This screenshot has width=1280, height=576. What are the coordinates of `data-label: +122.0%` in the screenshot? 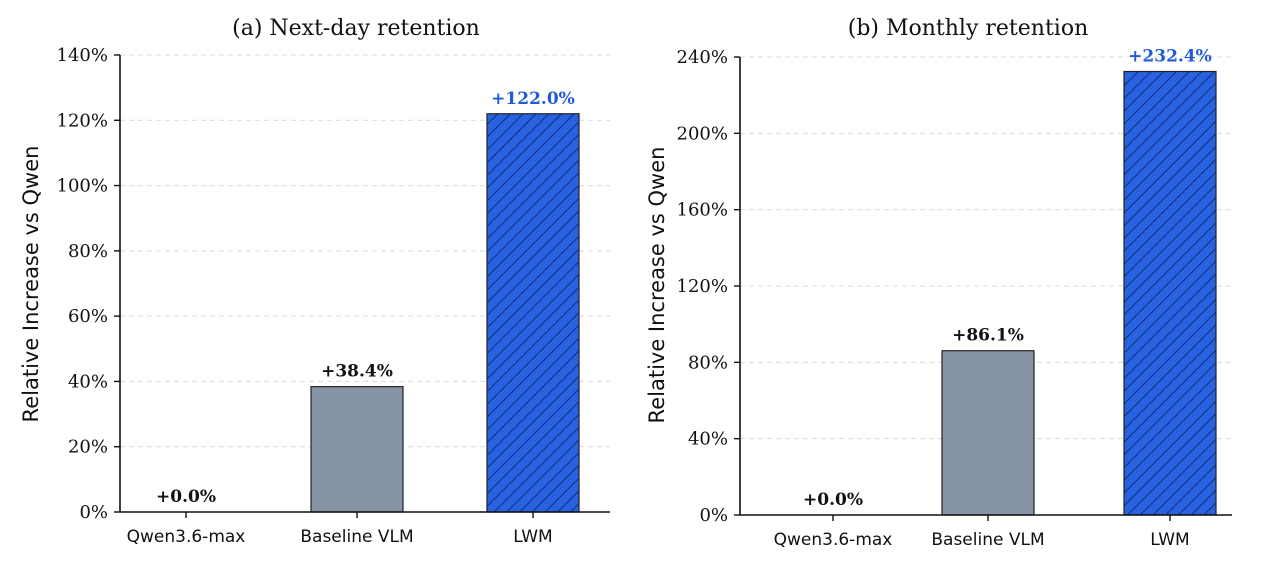 It's located at (533, 99).